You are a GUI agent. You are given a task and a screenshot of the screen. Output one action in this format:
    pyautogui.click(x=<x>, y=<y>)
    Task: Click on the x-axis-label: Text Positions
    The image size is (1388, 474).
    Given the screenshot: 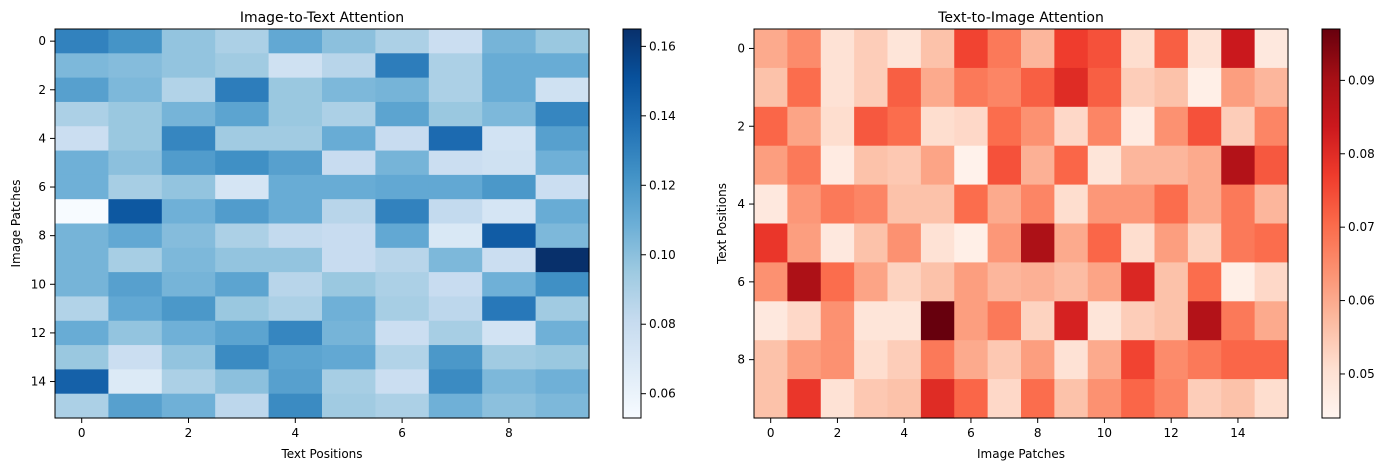 What is the action you would take?
    pyautogui.click(x=321, y=454)
    